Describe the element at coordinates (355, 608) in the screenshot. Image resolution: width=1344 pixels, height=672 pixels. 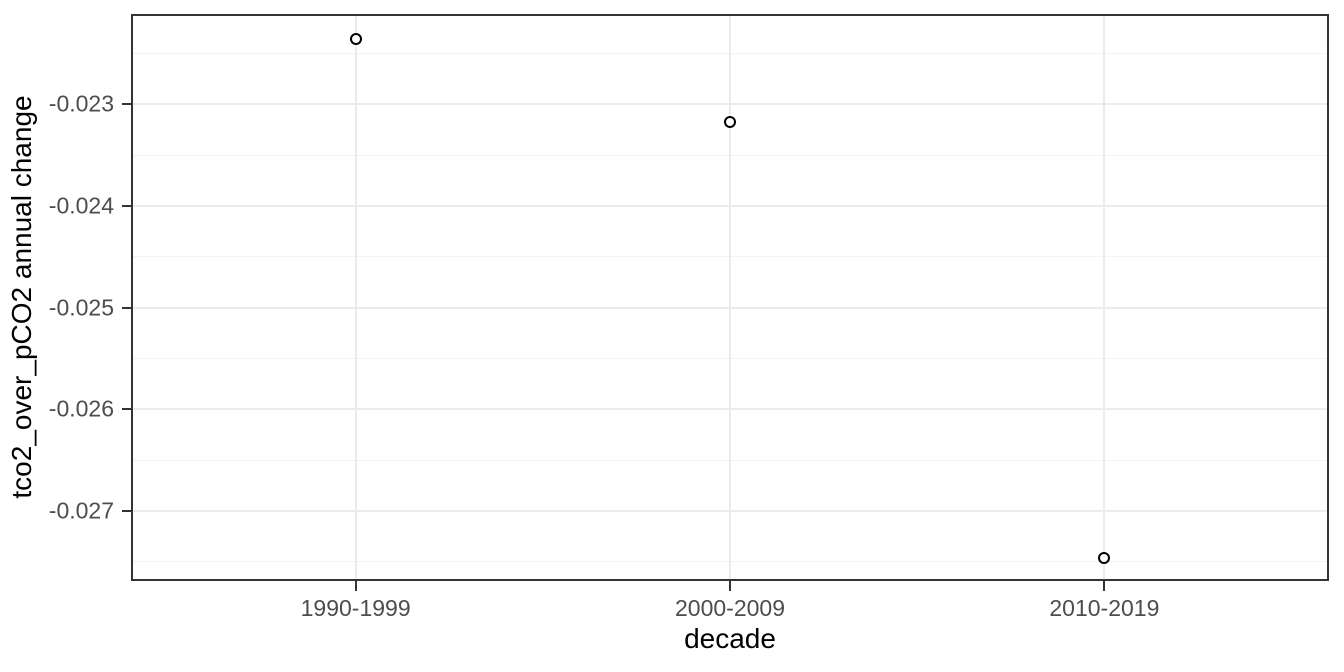
I see `x-axis-tick-label: 1990-1999` at that location.